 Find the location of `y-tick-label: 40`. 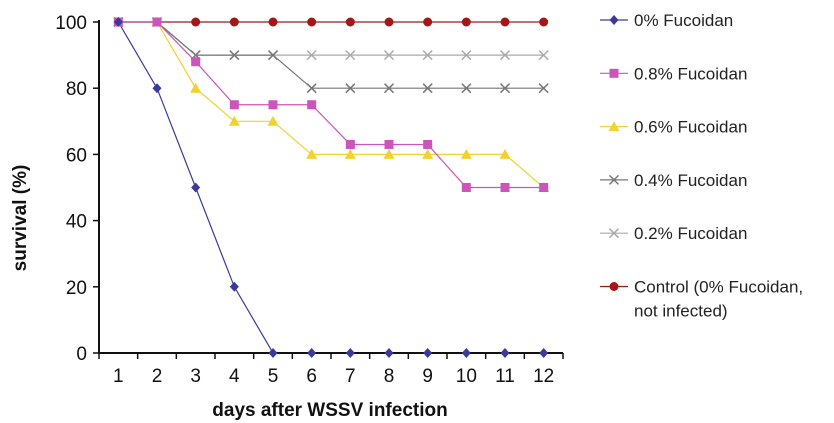

y-tick-label: 40 is located at coordinates (76, 222).